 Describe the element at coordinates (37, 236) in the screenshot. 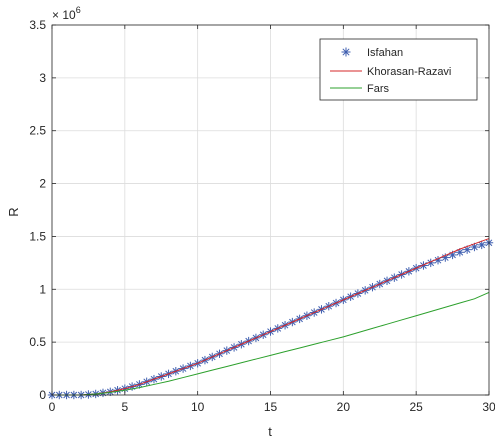

I see `y-tick-label: 1.5` at that location.